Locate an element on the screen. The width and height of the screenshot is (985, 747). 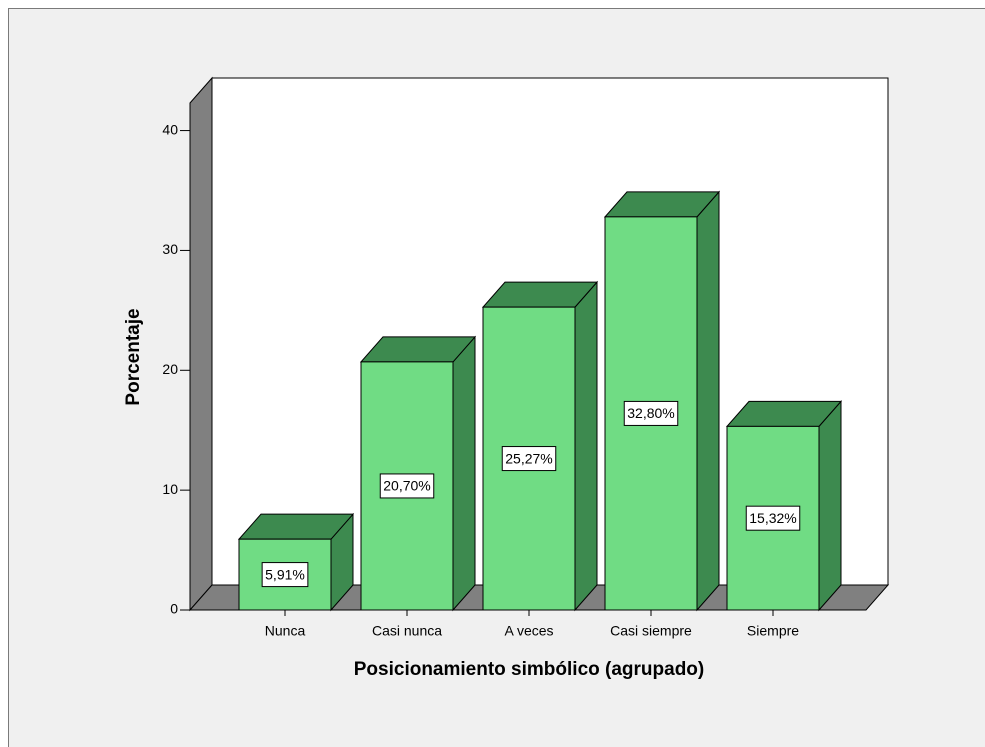
y-tick-label: 20 is located at coordinates (170, 369).